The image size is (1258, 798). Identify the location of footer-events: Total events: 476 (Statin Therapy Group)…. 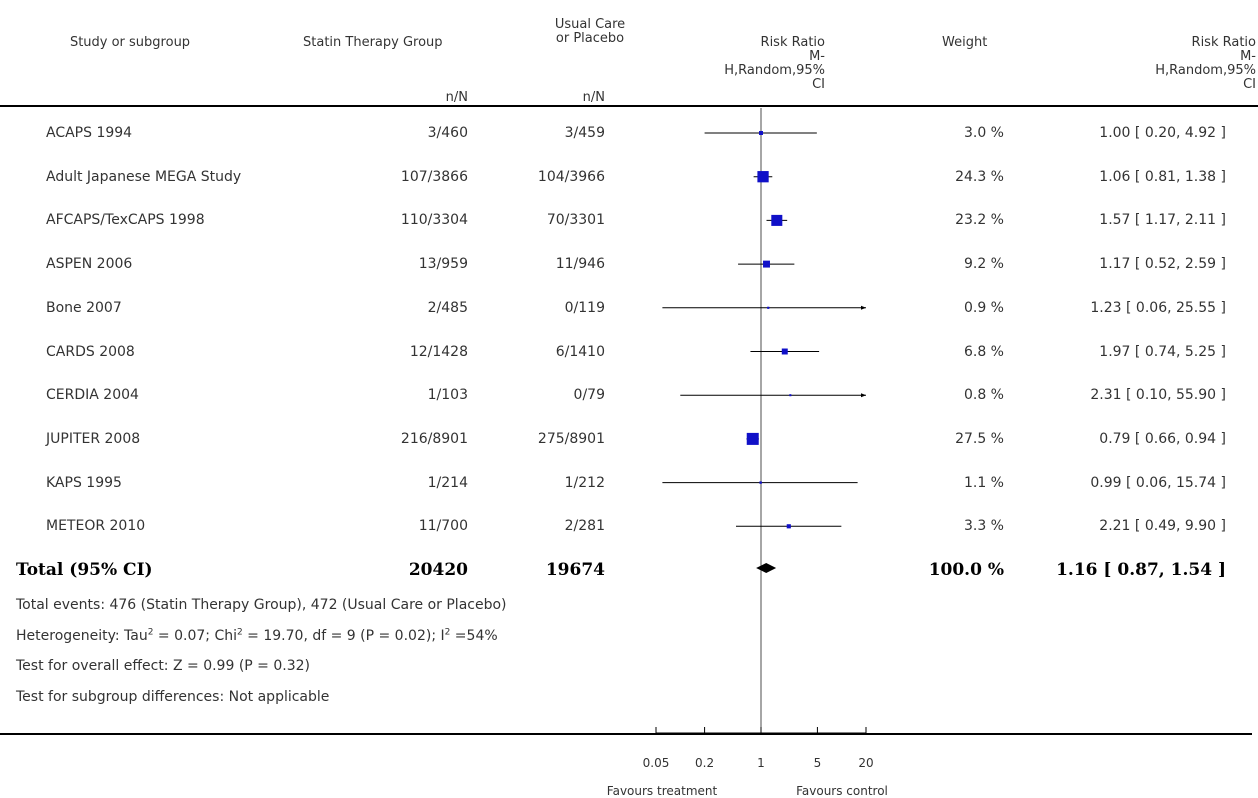
(261, 605).